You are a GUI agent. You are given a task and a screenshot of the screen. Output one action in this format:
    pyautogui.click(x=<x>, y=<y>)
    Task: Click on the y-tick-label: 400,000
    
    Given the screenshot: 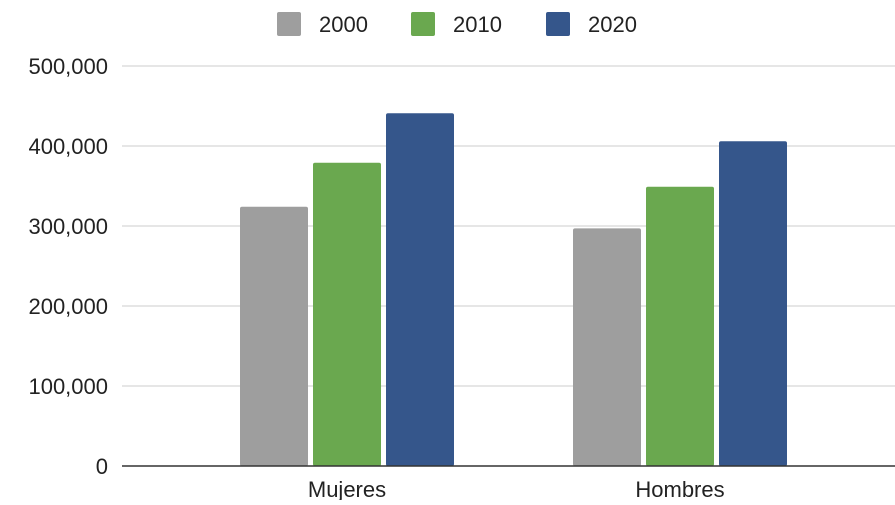 What is the action you would take?
    pyautogui.click(x=68, y=146)
    